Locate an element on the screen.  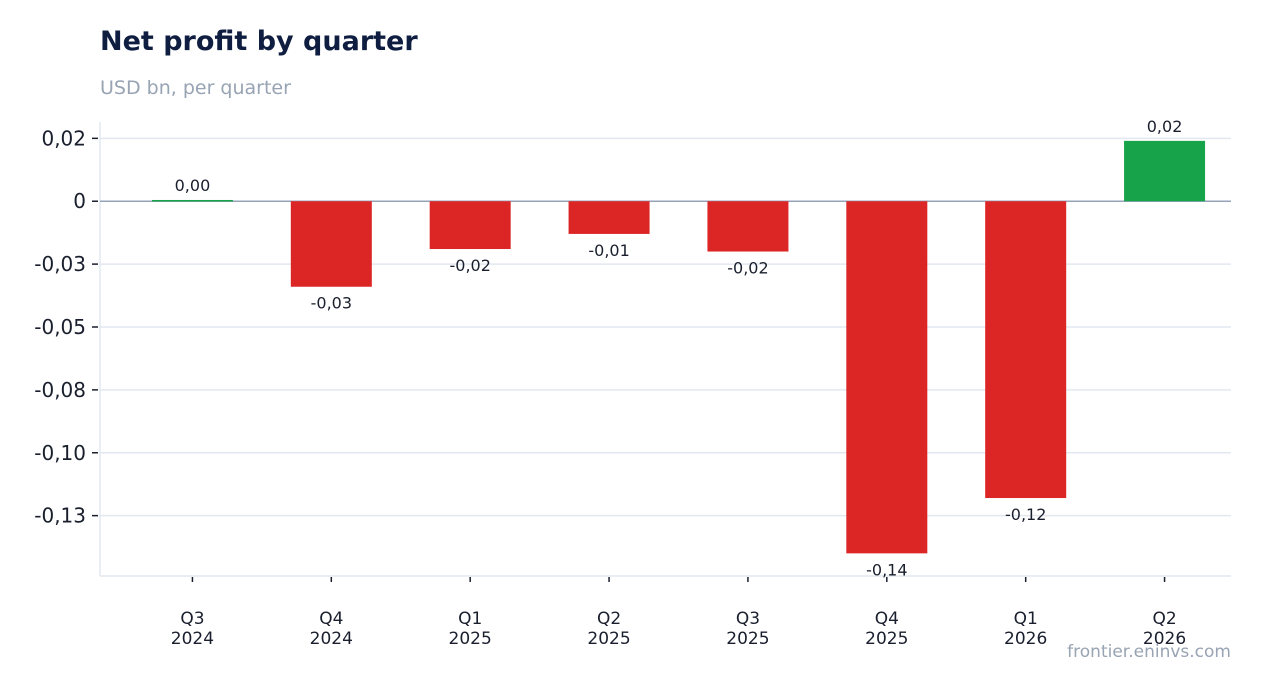
y-tick-label: 0,02 is located at coordinates (63, 138).